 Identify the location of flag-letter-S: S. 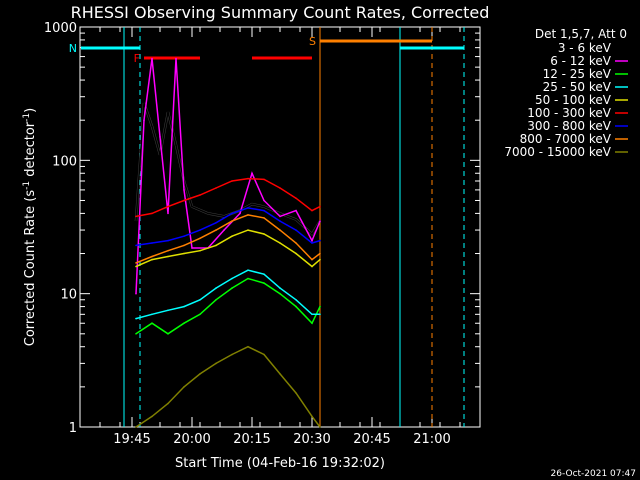
(312, 41).